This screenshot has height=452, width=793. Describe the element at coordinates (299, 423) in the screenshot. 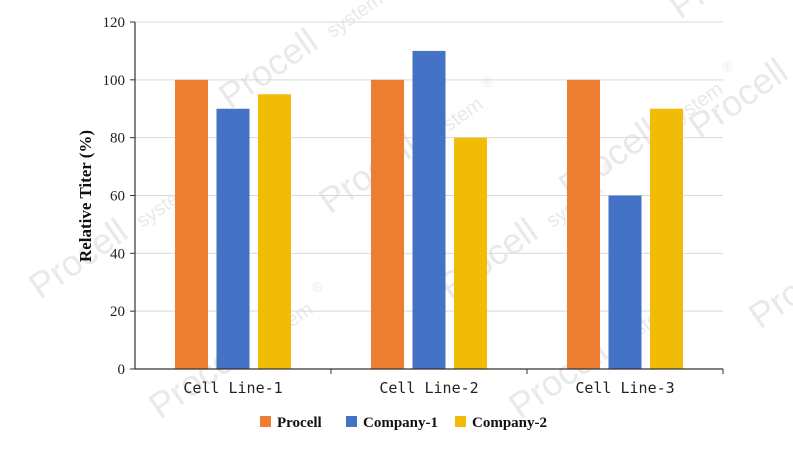

I see `legend-label: Procell` at that location.